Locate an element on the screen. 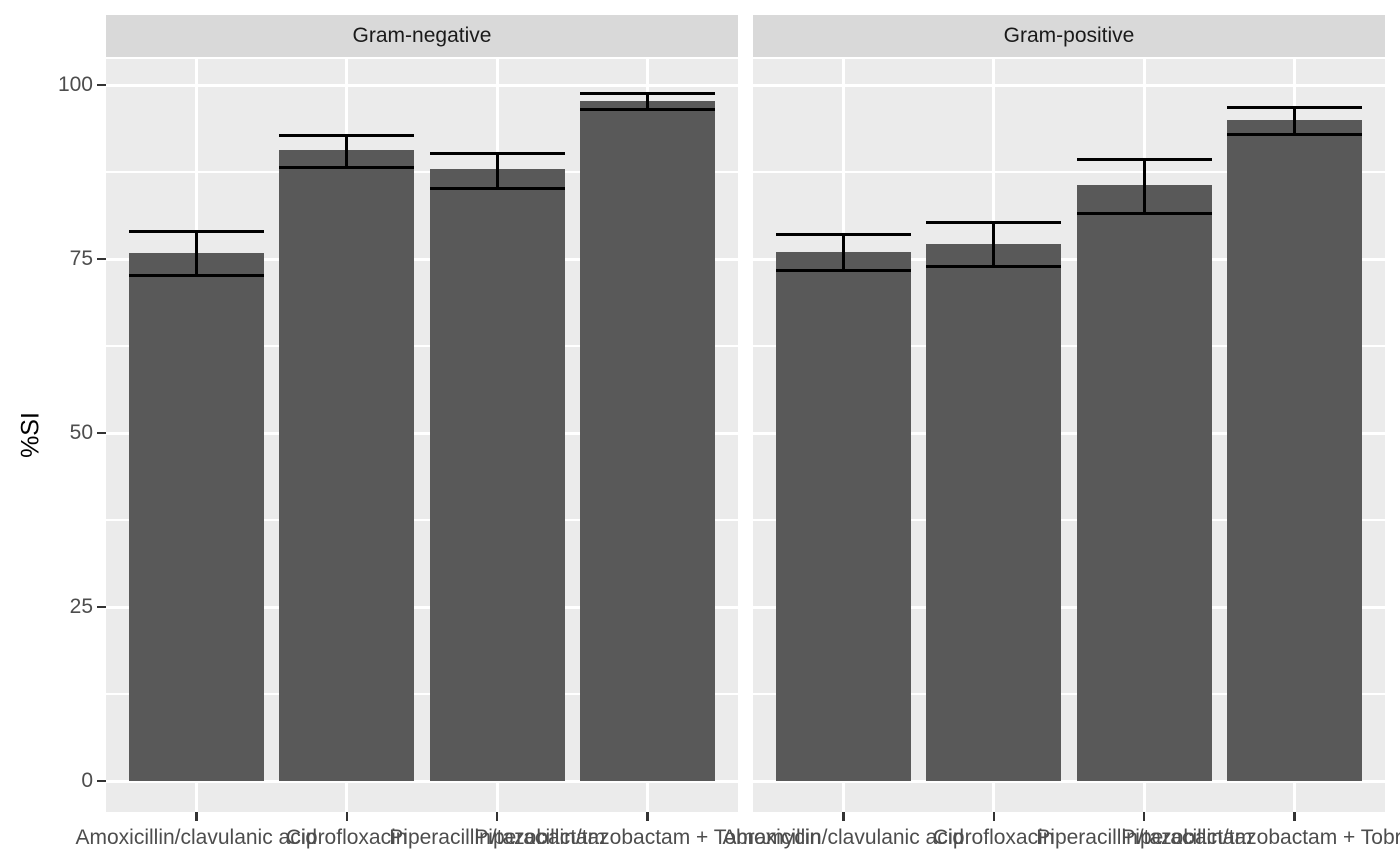 The height and width of the screenshot is (866, 1400). y-tick-label: 50 is located at coordinates (81, 432).